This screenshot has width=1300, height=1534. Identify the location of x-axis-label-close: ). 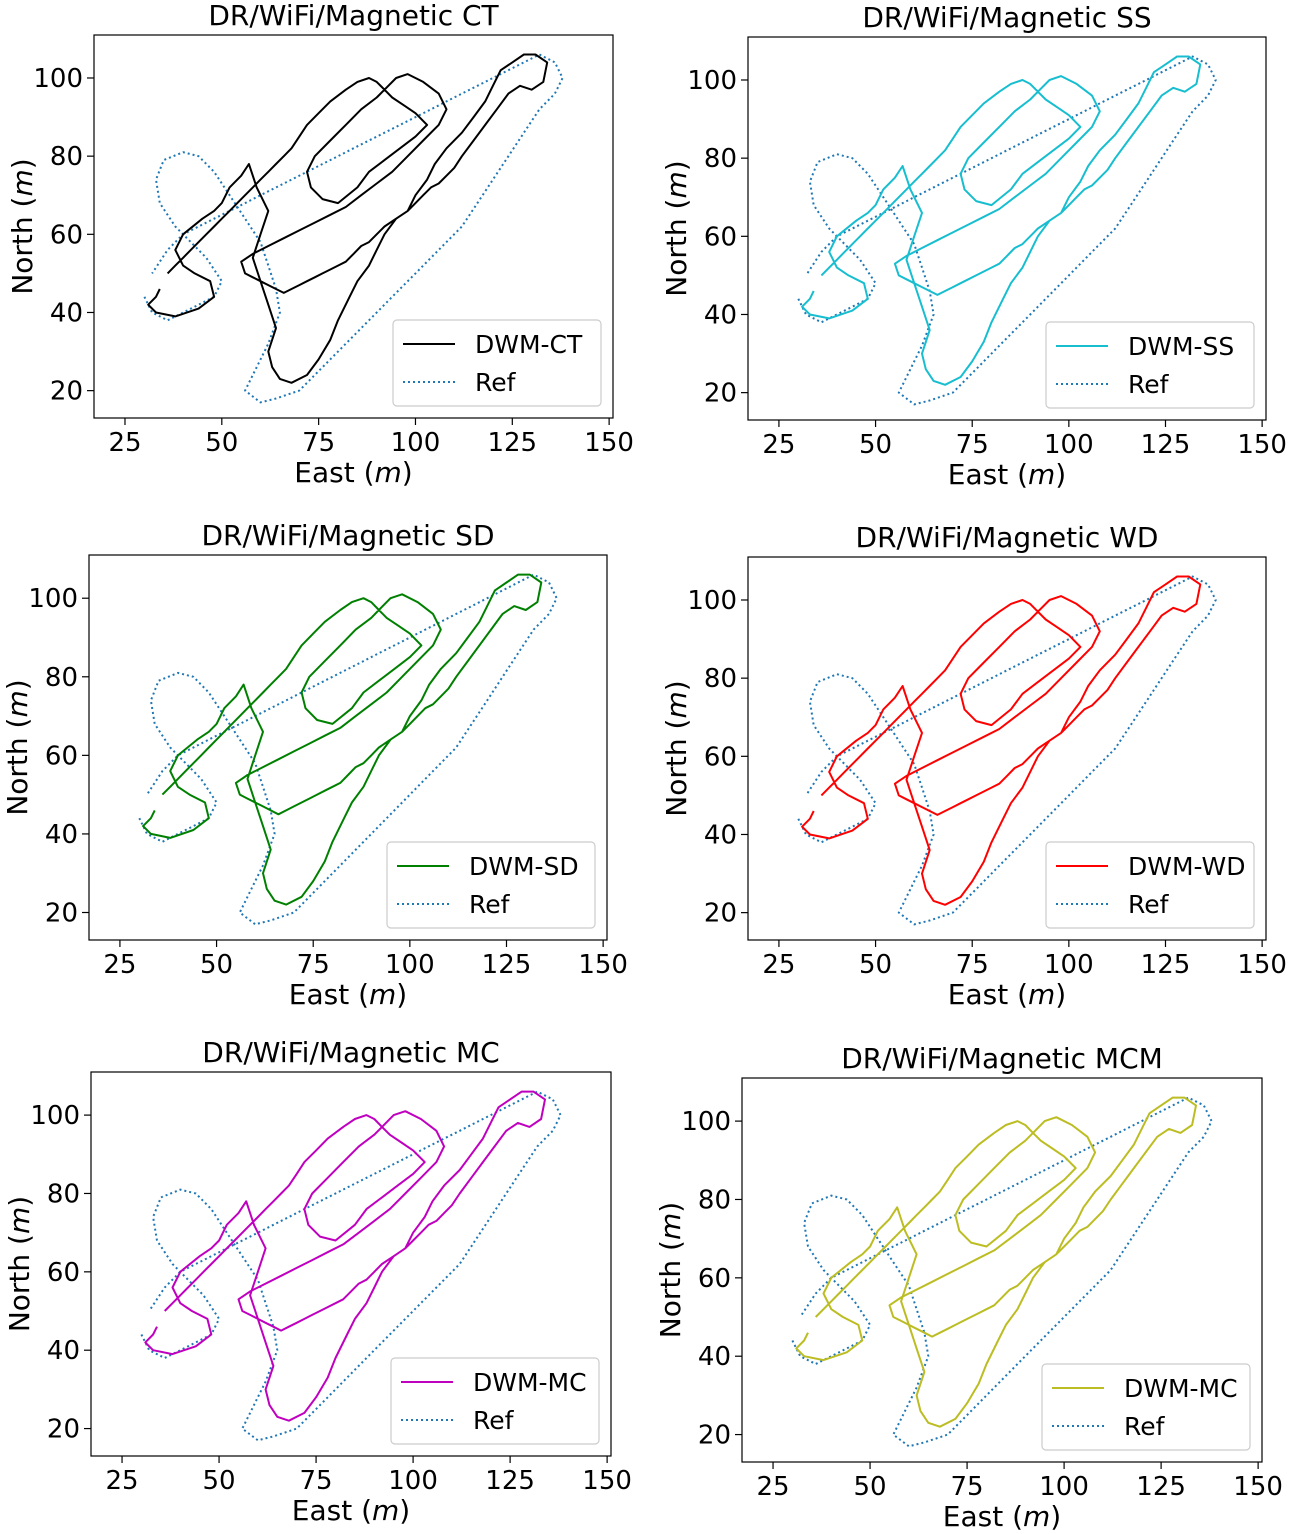
(407, 472).